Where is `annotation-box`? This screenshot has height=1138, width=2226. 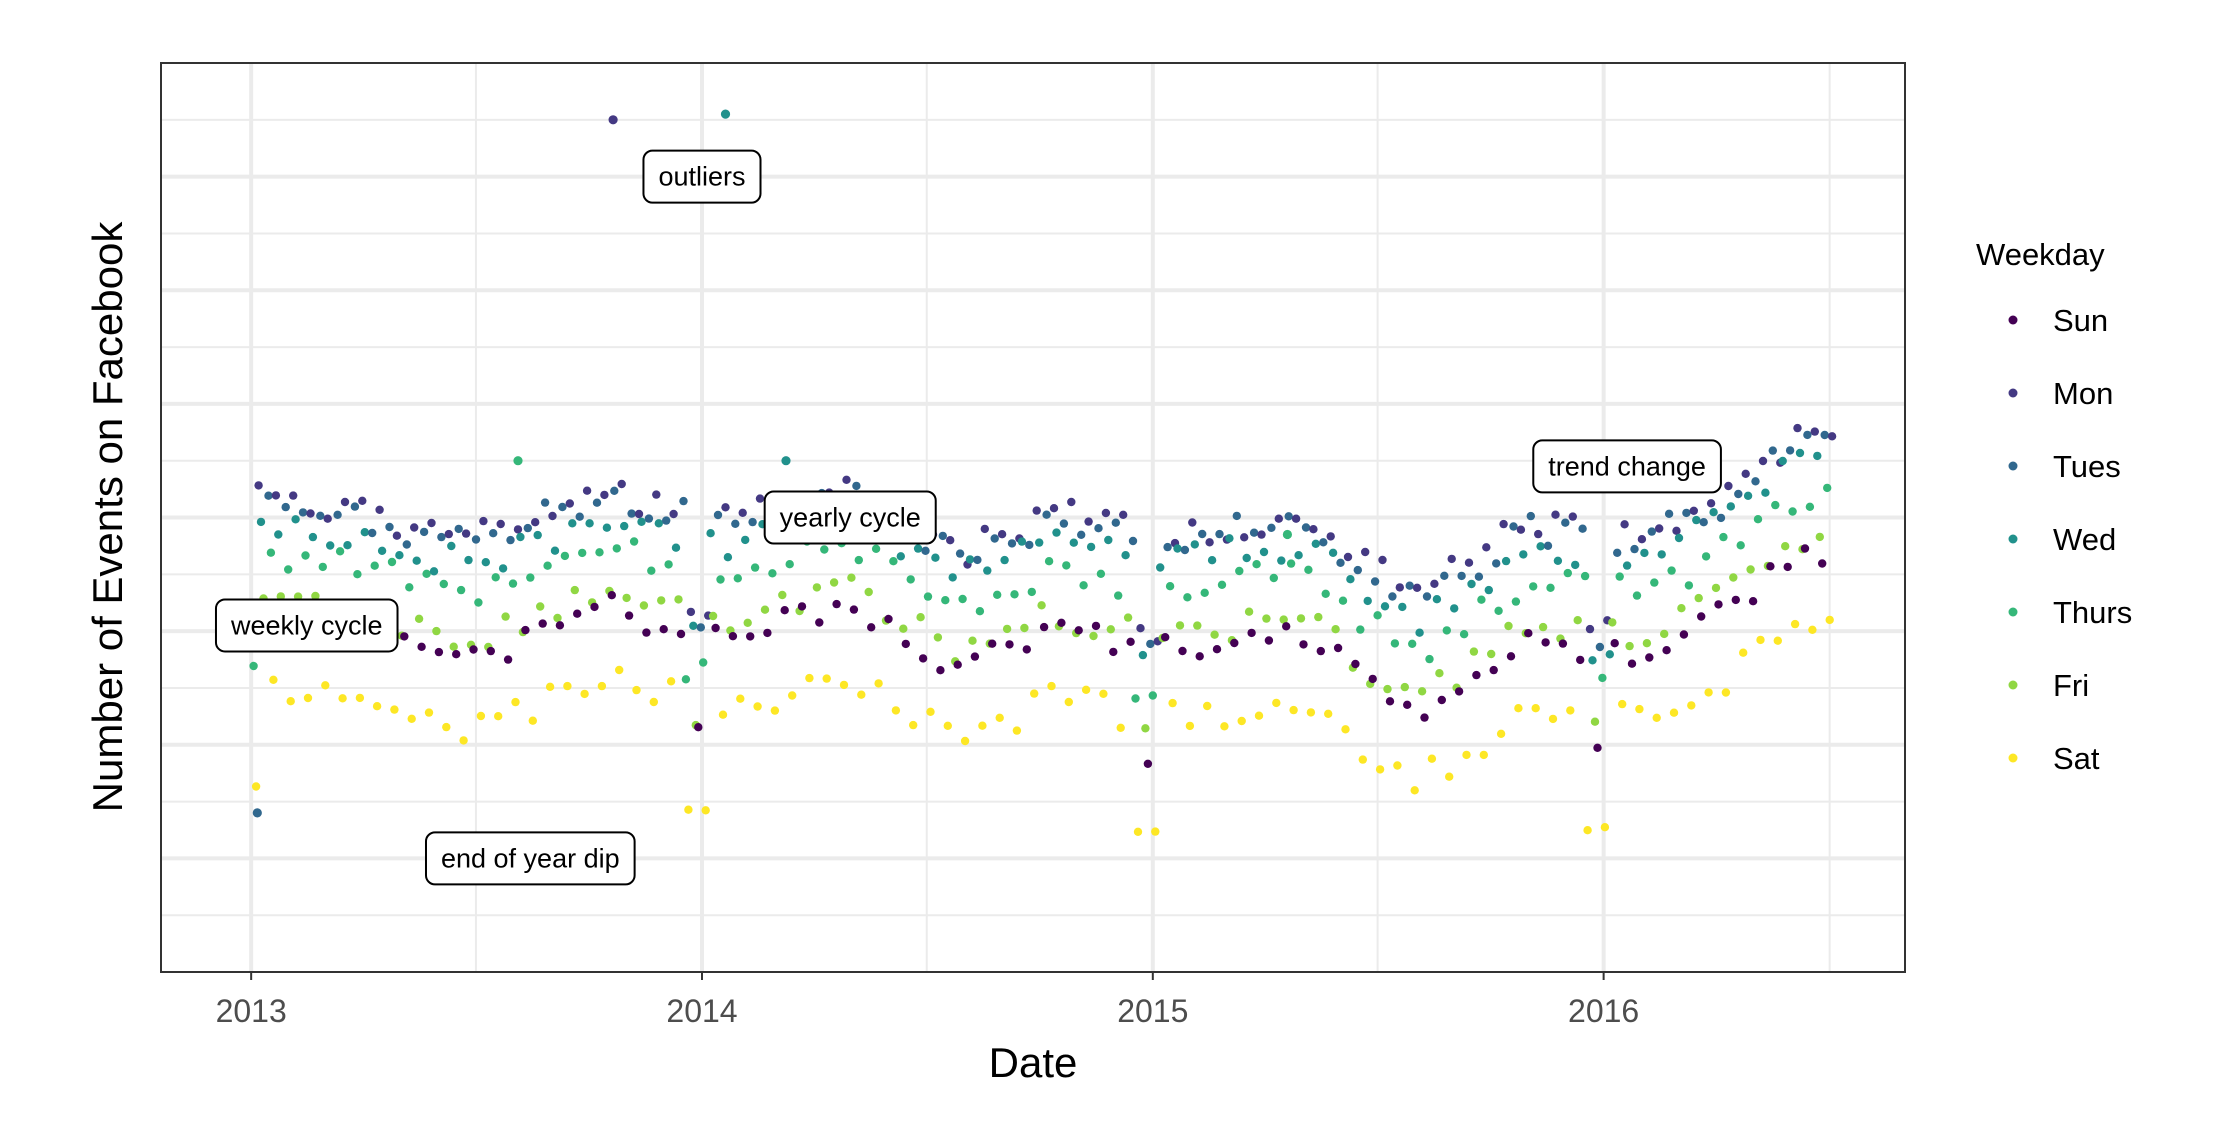
annotation-box is located at coordinates (850, 517).